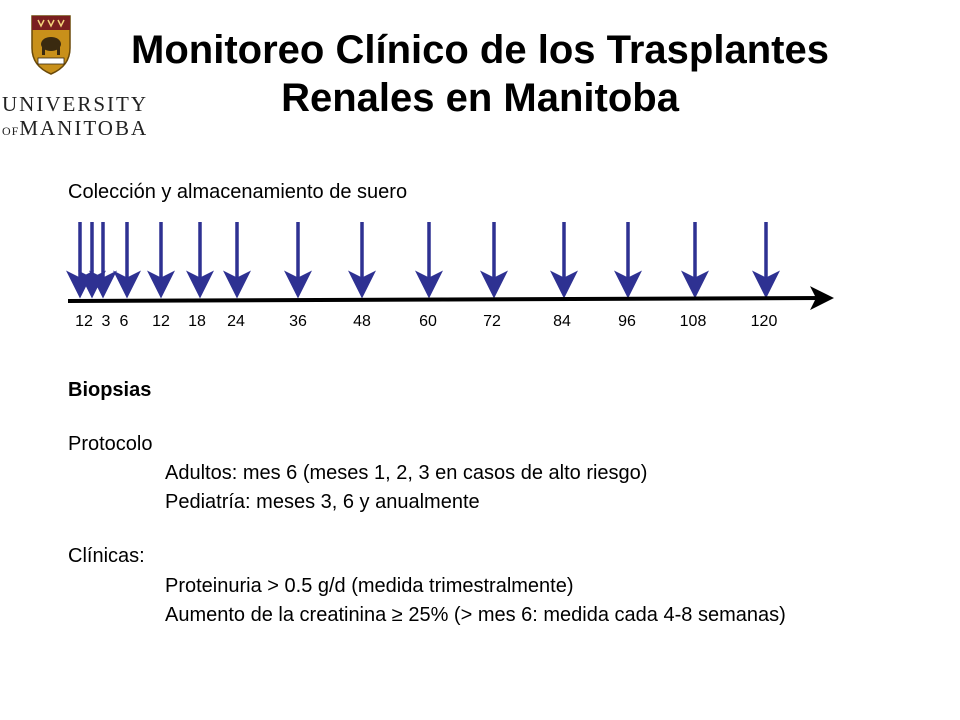 Image resolution: width=960 pixels, height=720 pixels. I want to click on time-axis, so click(450, 298).